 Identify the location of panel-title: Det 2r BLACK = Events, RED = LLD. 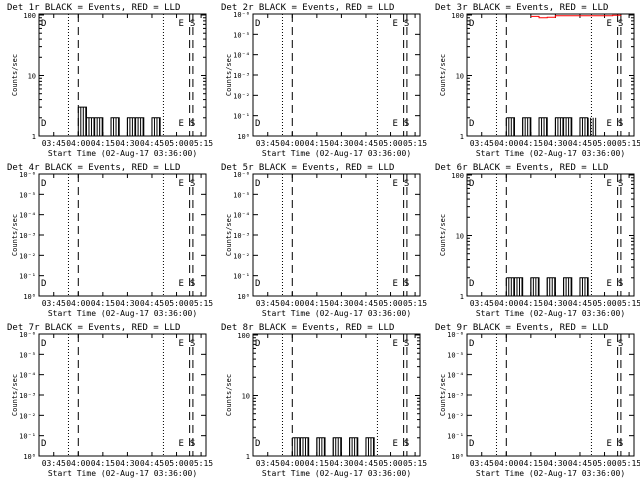
(307, 8).